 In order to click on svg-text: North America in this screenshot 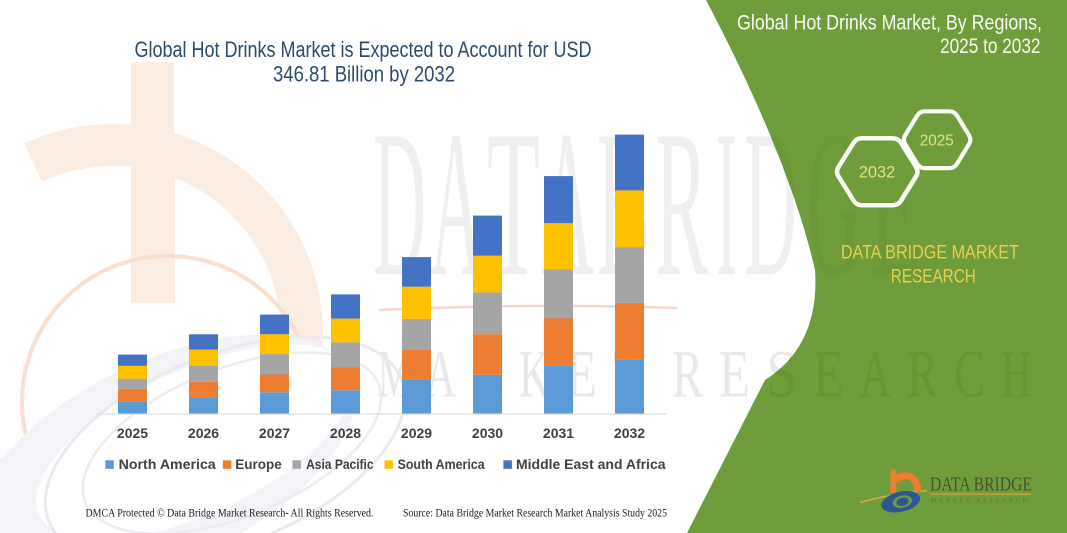, I will do `click(167, 464)`.